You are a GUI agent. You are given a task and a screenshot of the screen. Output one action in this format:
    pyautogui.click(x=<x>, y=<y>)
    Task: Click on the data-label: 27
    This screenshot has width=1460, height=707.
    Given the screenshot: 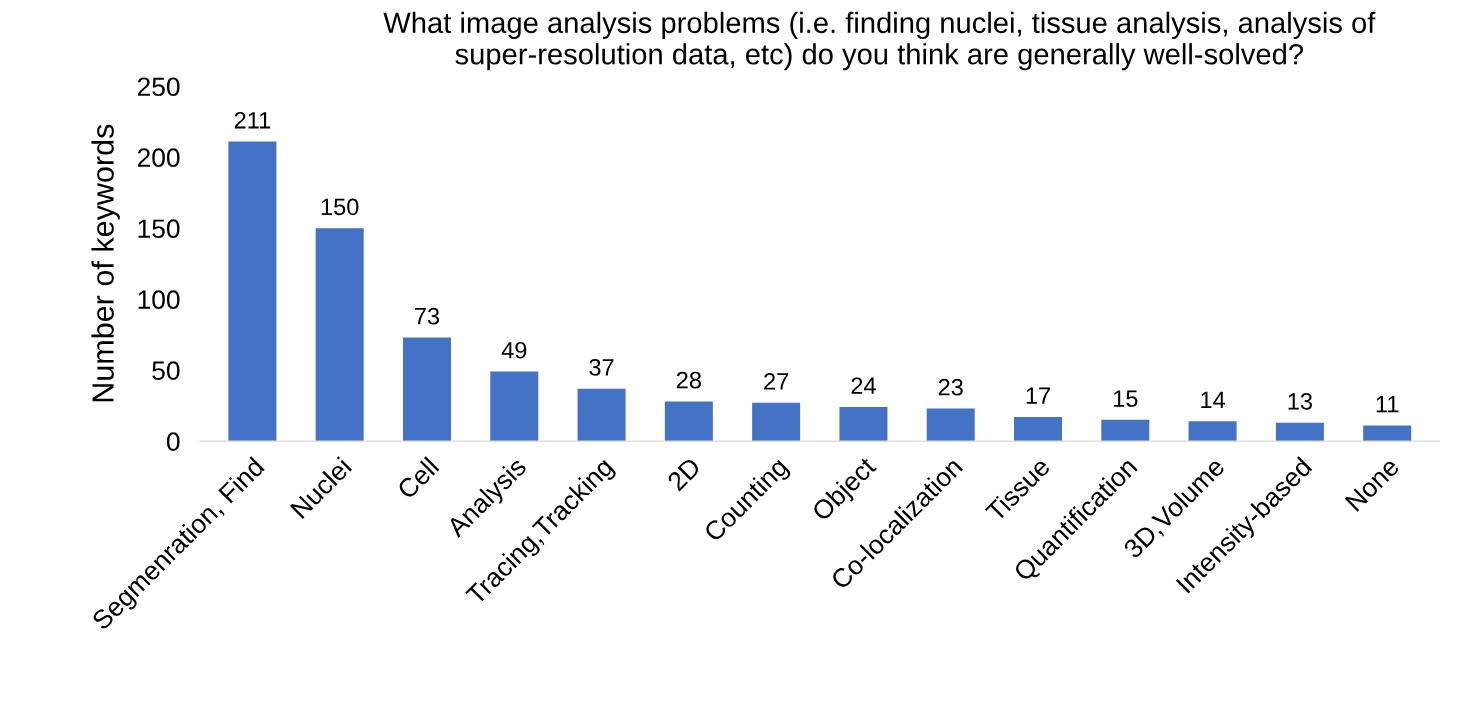 What is the action you would take?
    pyautogui.click(x=776, y=381)
    